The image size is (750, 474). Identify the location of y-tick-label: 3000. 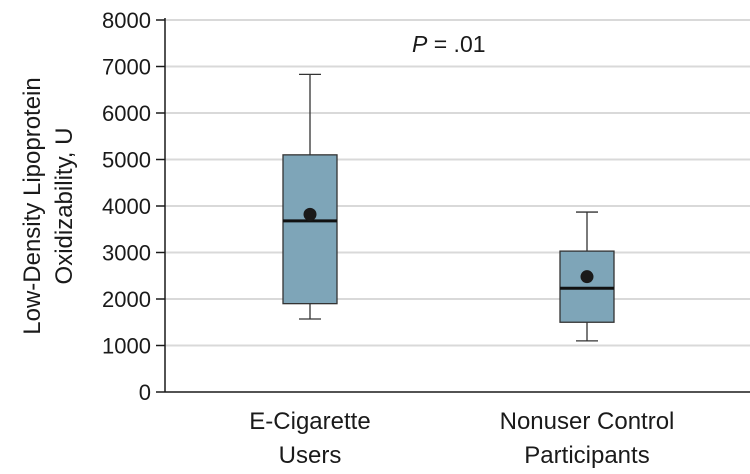
(126, 253).